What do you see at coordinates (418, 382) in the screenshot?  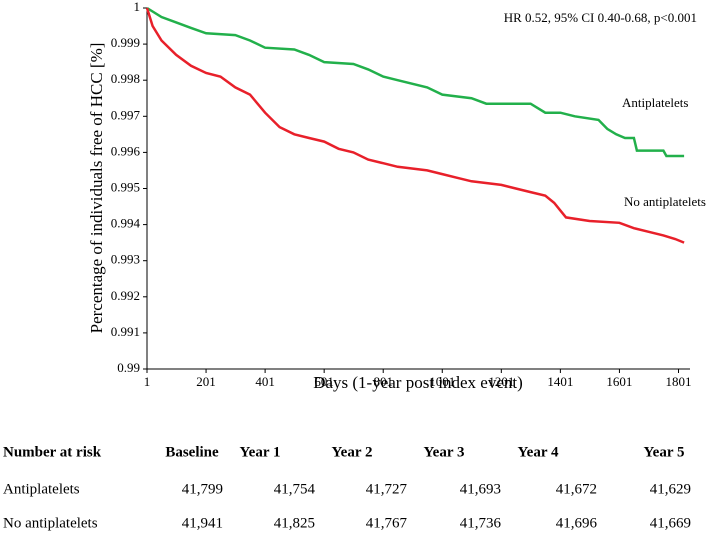 I see `x-axis-title: Days (1-year post index event)` at bounding box center [418, 382].